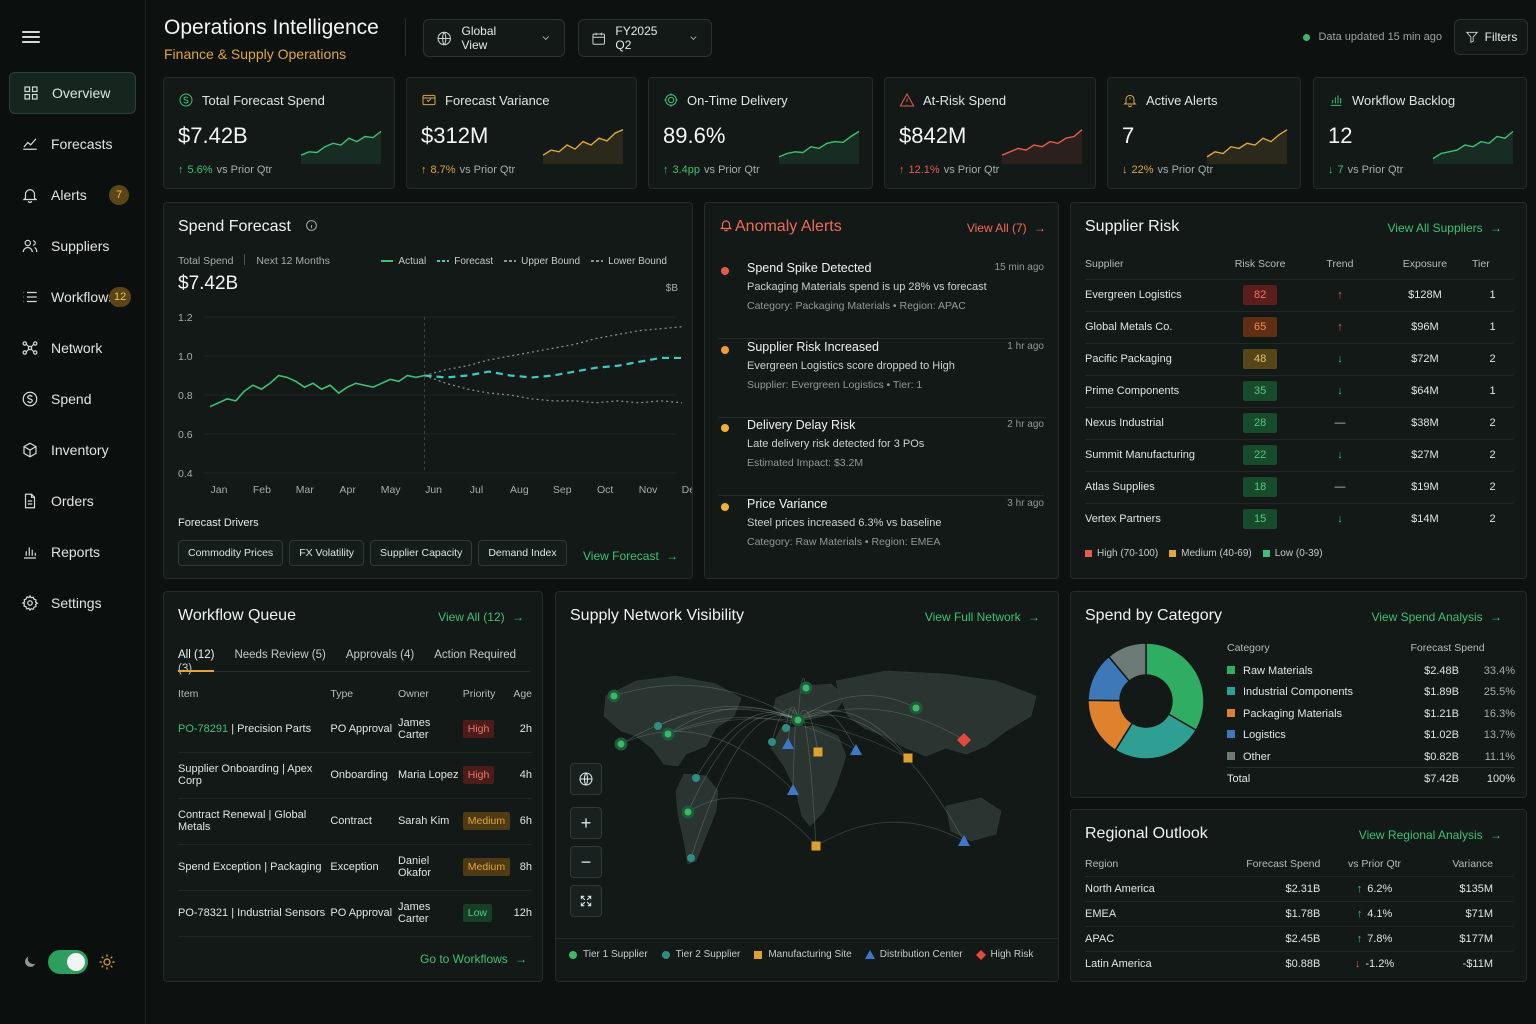  I want to click on theme-toggle, so click(68, 962).